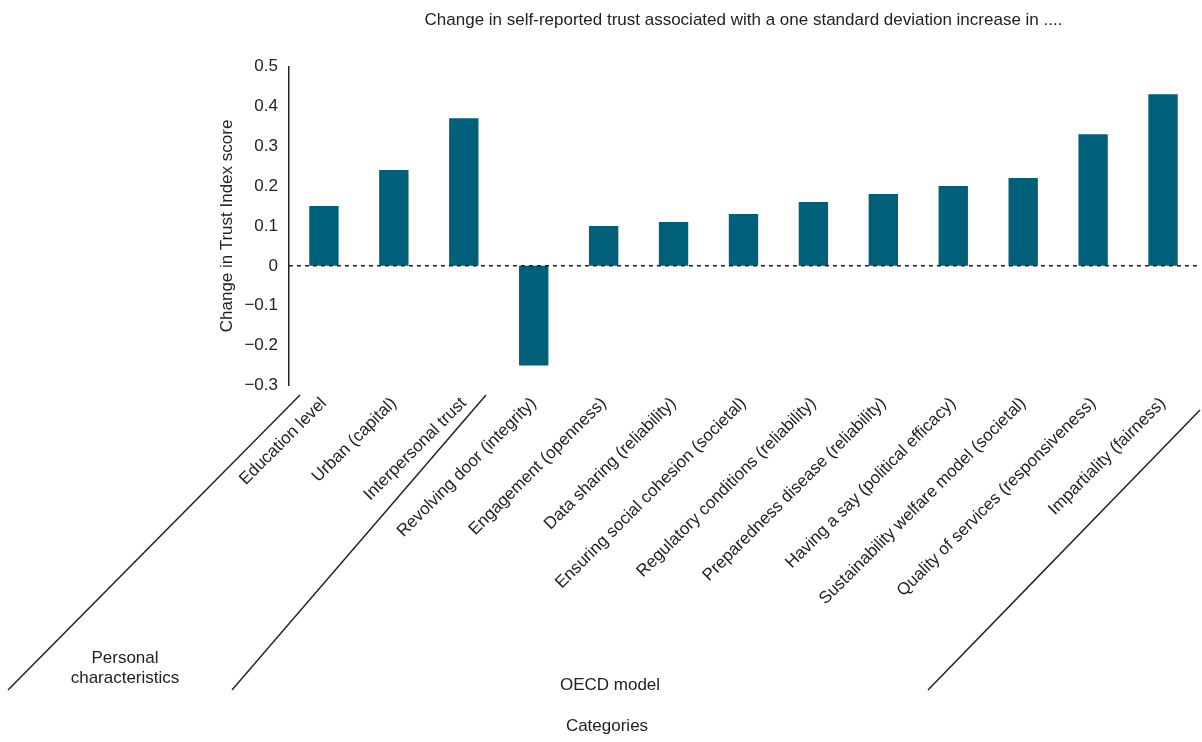 This screenshot has width=1202, height=742. What do you see at coordinates (266, 145) in the screenshot?
I see `y-tick-label: 0.3` at bounding box center [266, 145].